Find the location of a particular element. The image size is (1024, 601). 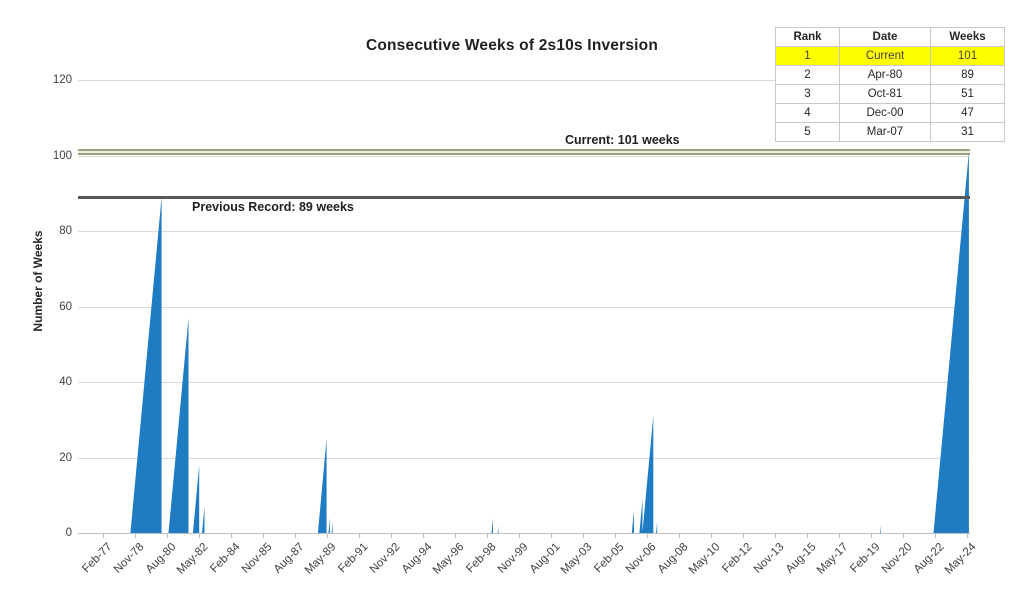

record-table-cell: 101 is located at coordinates (967, 56).